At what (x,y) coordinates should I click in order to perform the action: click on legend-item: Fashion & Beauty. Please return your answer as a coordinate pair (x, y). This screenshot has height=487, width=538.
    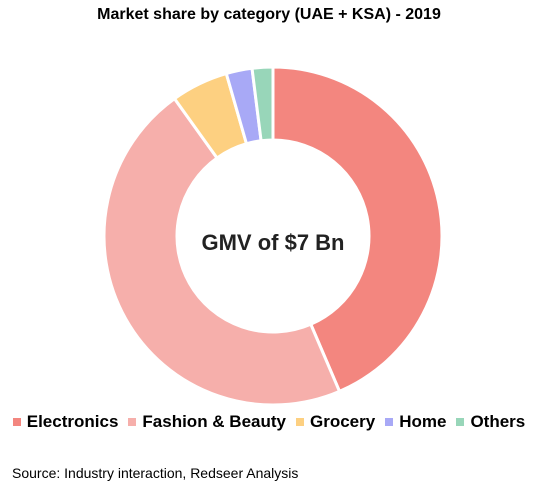
    Looking at the image, I should click on (207, 422).